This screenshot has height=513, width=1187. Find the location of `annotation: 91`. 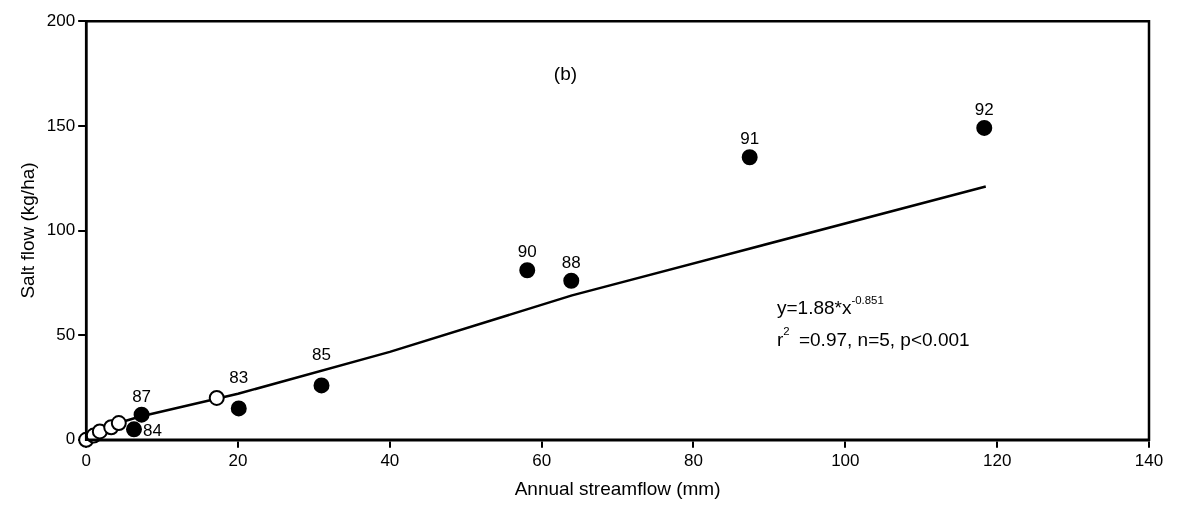

annotation: 91 is located at coordinates (750, 139).